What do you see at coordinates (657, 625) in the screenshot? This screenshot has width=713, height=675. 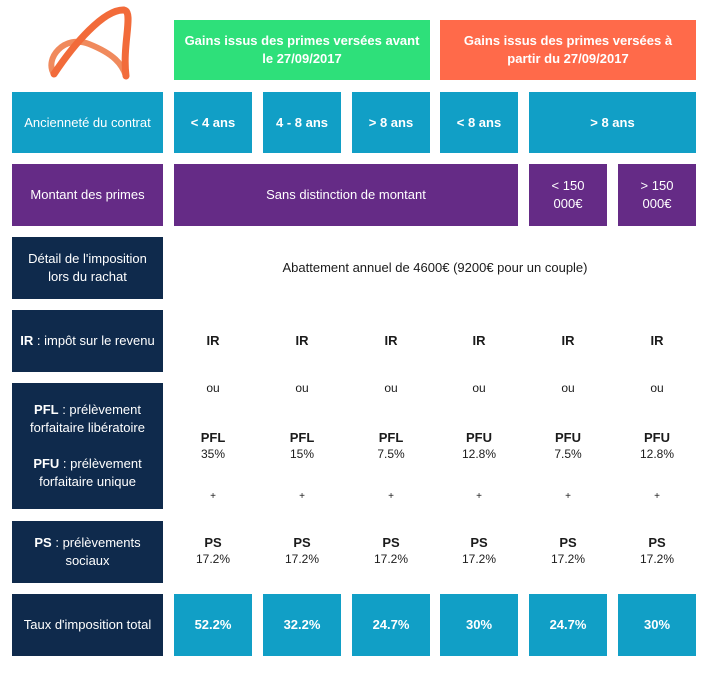 I see `taux-col-6: 30%` at bounding box center [657, 625].